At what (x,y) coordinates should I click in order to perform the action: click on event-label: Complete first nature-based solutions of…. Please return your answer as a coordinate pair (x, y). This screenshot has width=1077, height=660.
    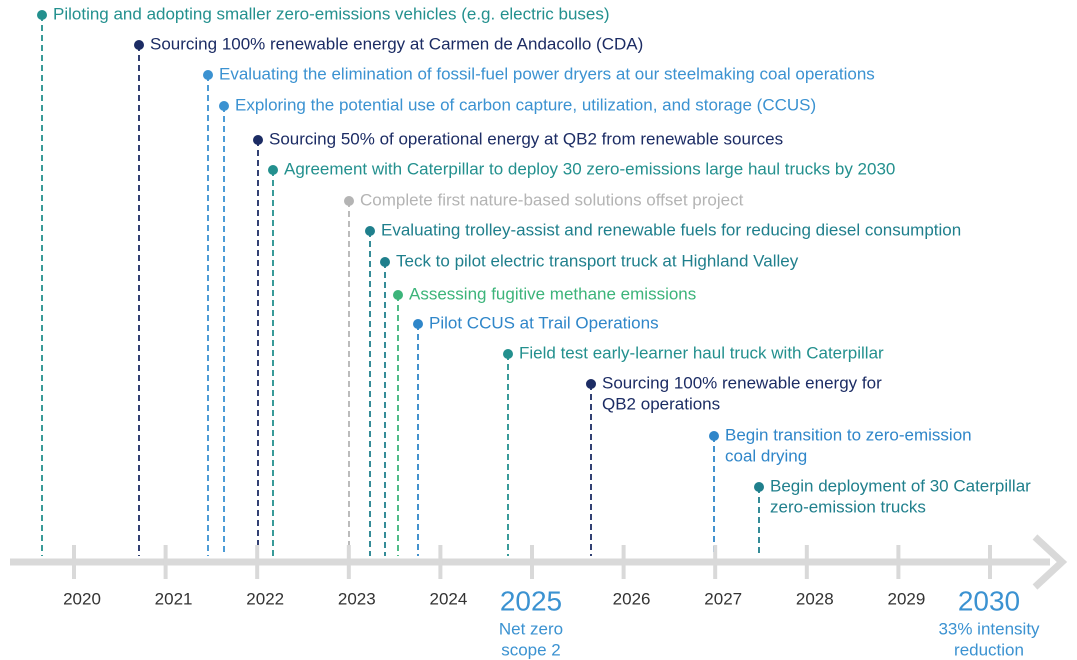
    Looking at the image, I should click on (552, 199).